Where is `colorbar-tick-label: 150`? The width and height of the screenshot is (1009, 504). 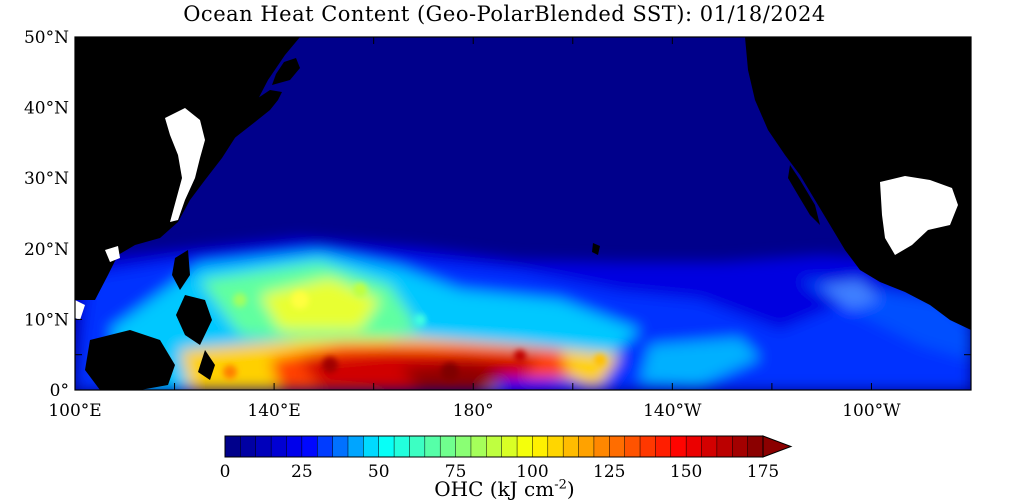 colorbar-tick-label: 150 is located at coordinates (686, 472).